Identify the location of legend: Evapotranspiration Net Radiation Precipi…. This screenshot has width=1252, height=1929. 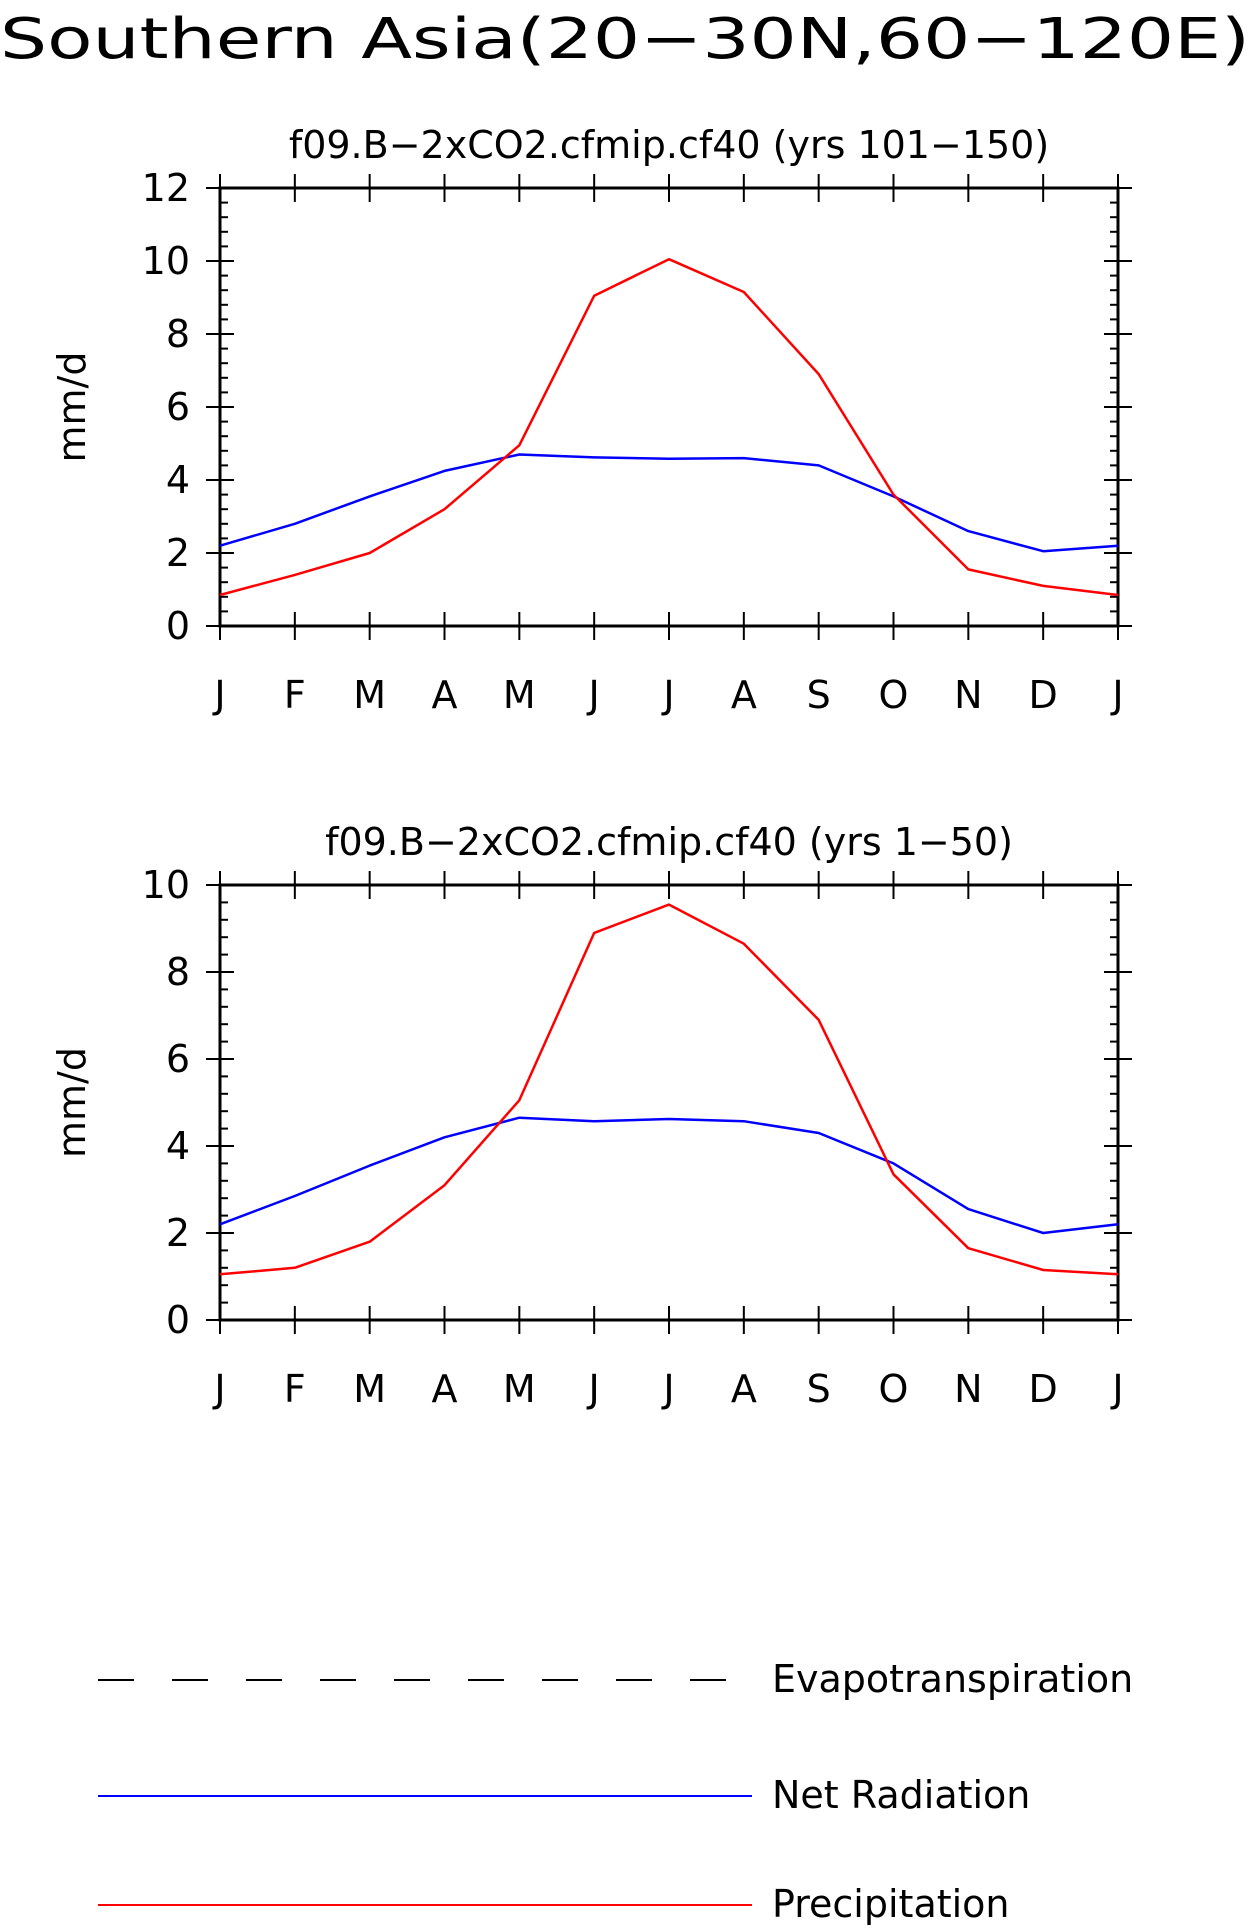
(615, 1791).